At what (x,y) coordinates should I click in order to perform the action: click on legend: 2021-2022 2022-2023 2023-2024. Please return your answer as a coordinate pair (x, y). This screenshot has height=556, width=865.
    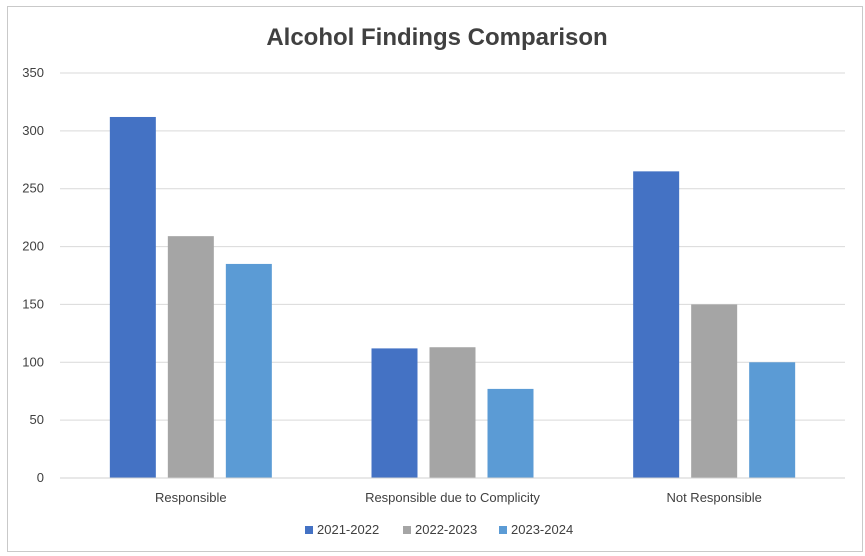
    Looking at the image, I should click on (439, 529).